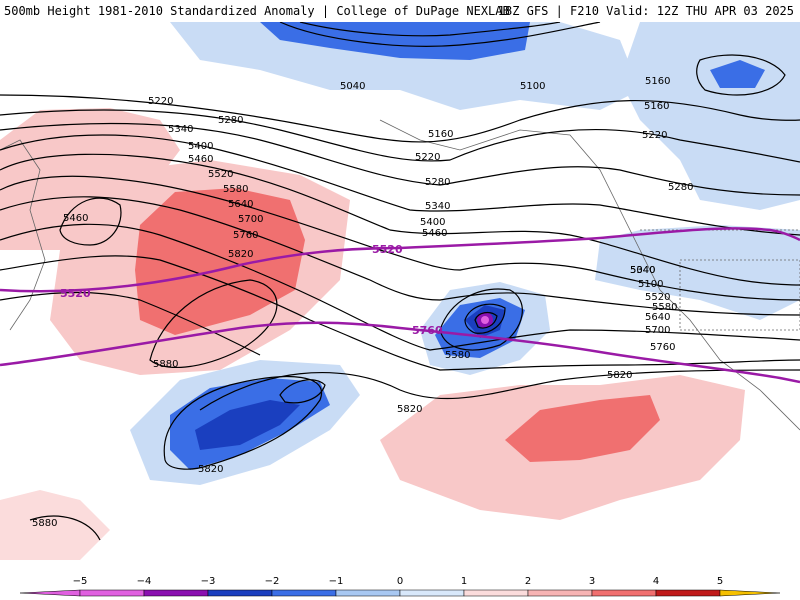 The width and height of the screenshot is (800, 600). What do you see at coordinates (208, 581) in the screenshot?
I see `colorbar-tick-label: −3` at bounding box center [208, 581].